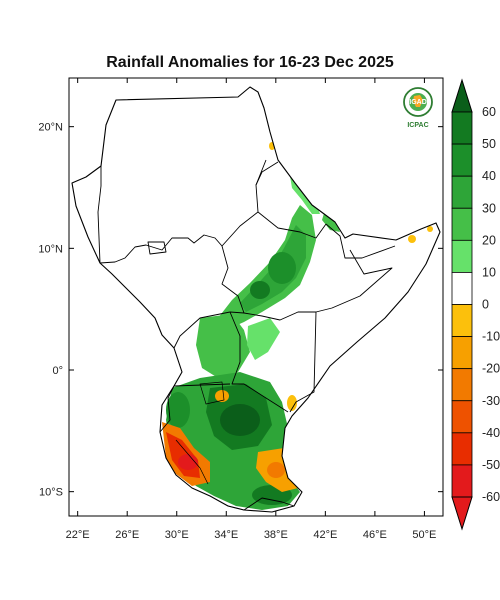  I want to click on colorbar-top-arrow, so click(462, 95).